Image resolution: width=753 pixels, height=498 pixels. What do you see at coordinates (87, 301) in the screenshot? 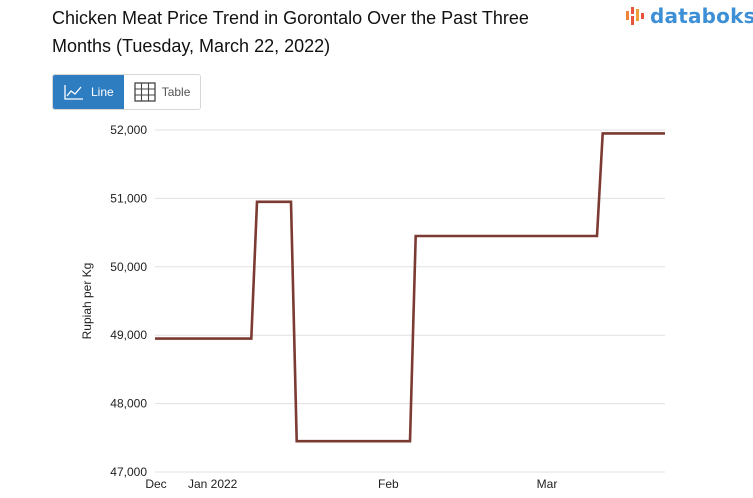
I see `y-axis-label: Rupiah per Kg` at bounding box center [87, 301].